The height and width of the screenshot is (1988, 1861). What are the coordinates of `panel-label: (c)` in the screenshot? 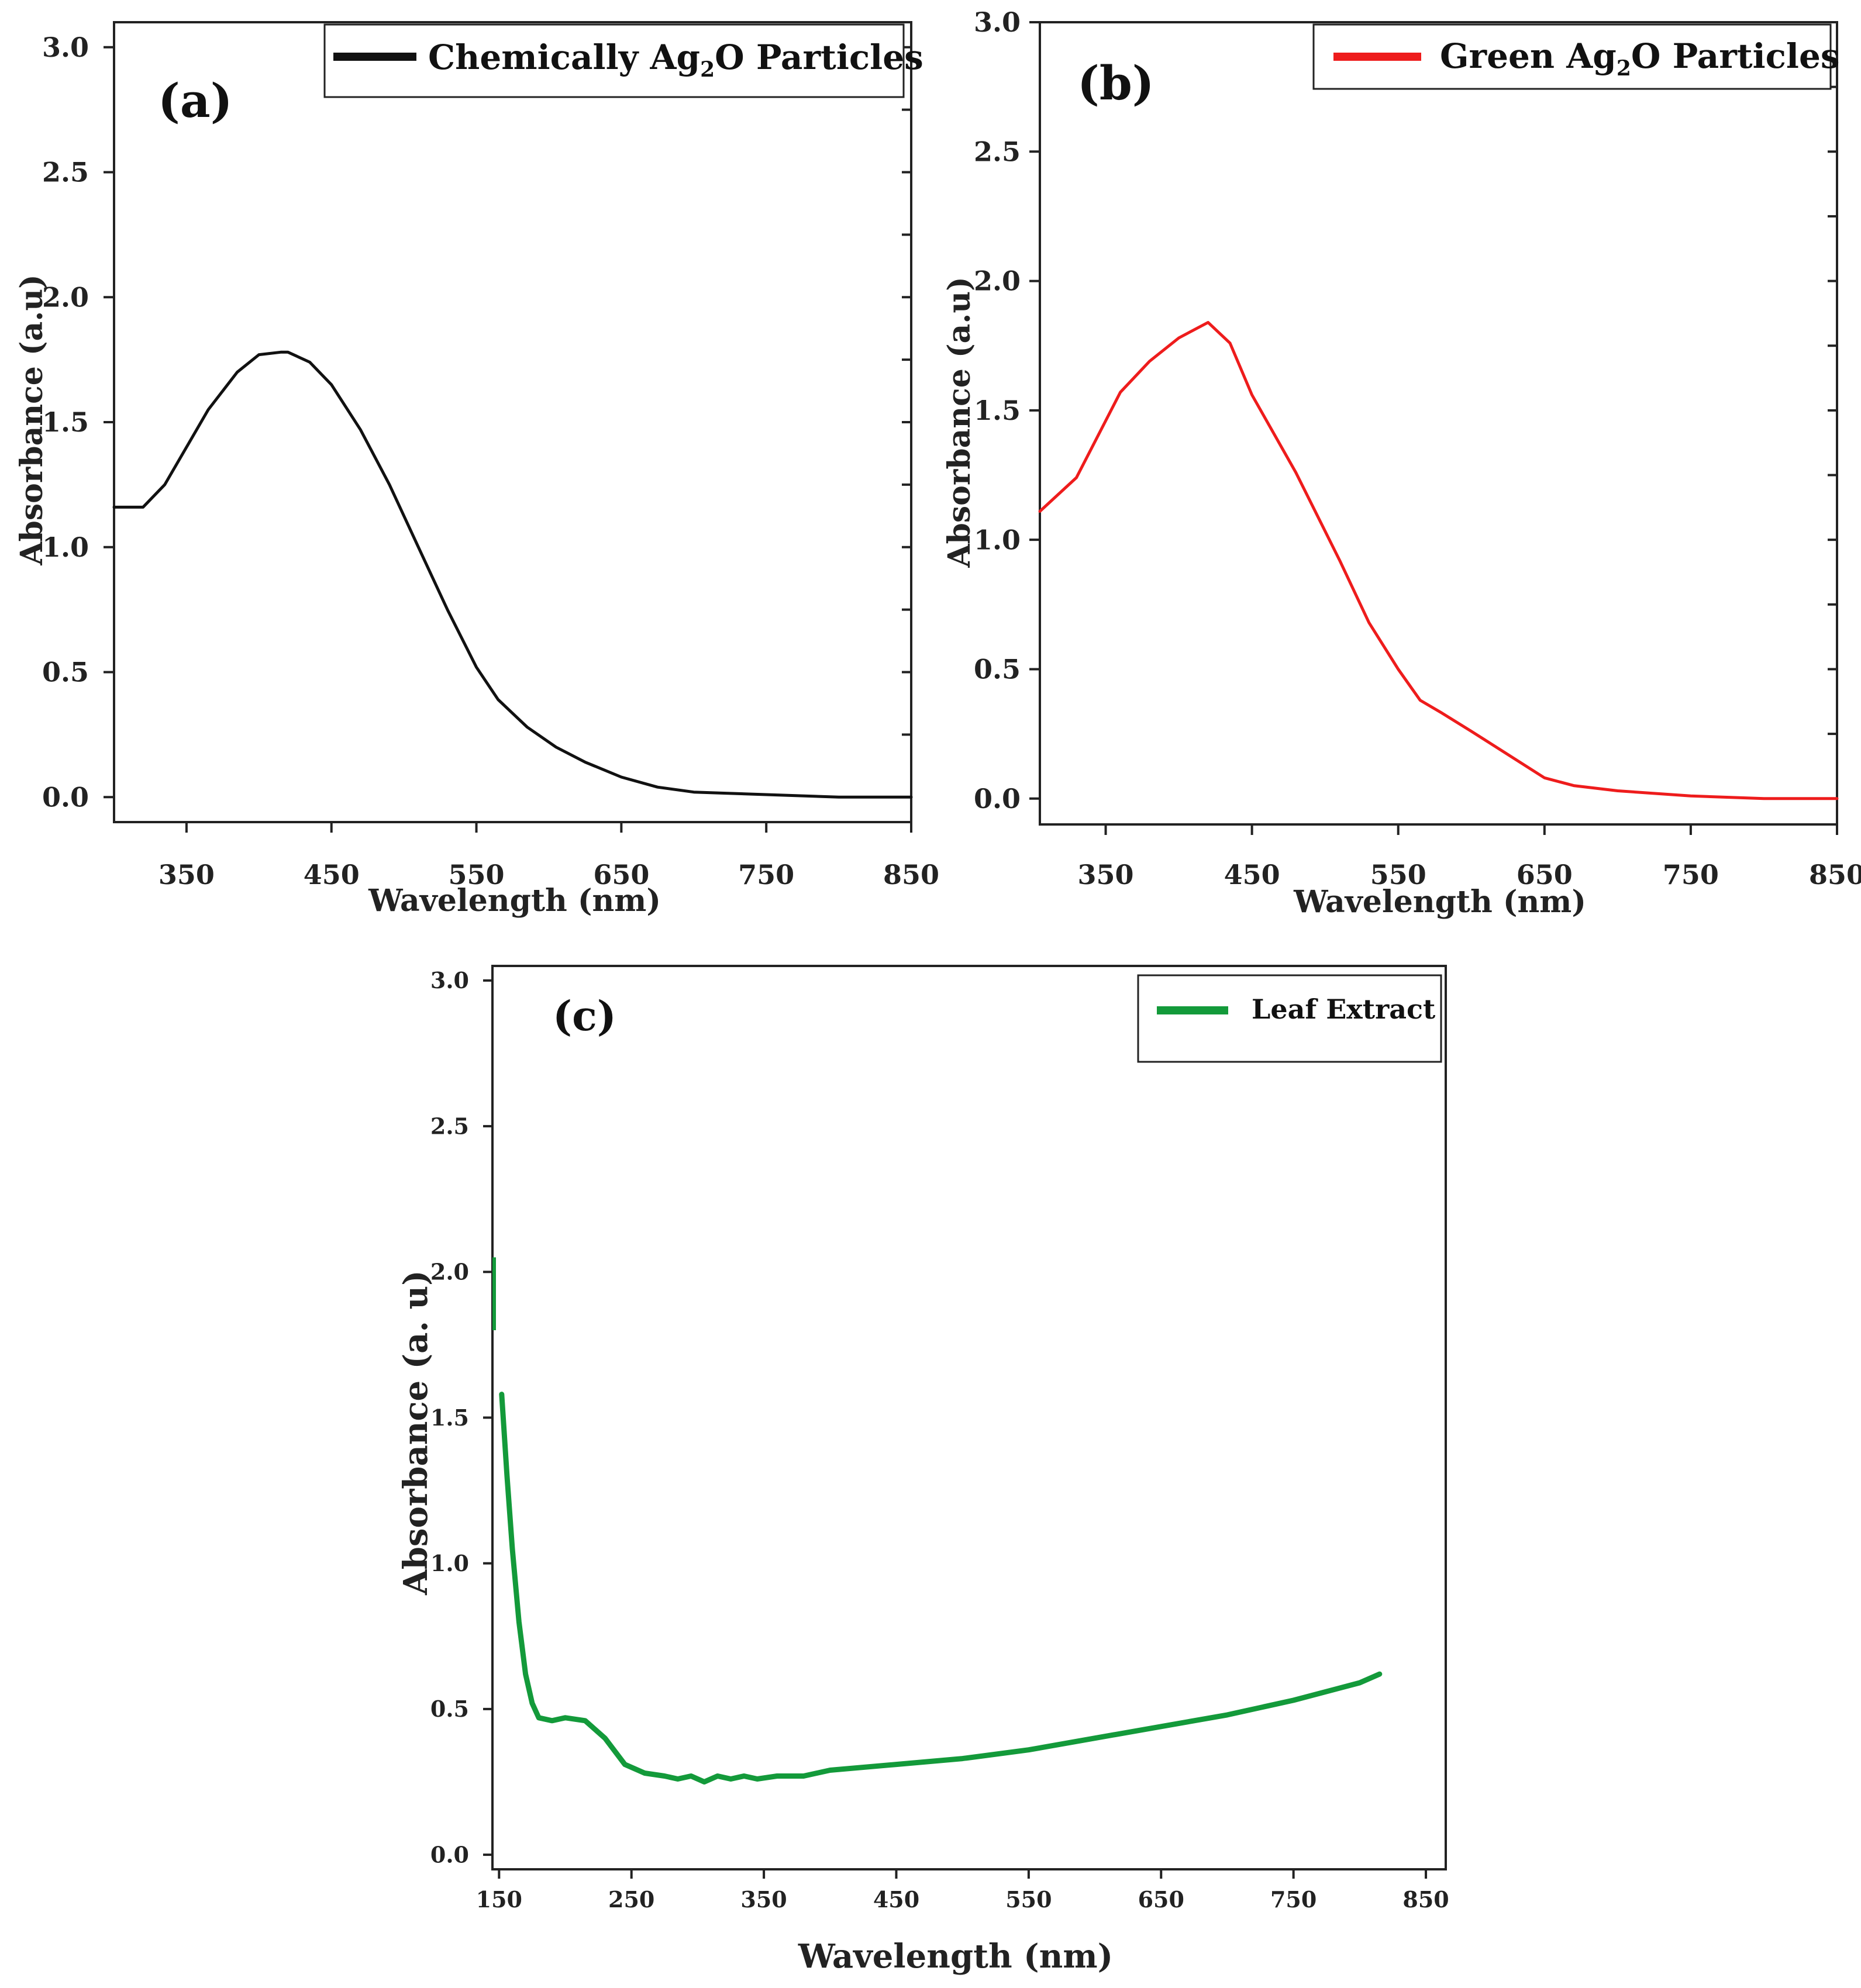 It's located at (584, 1016).